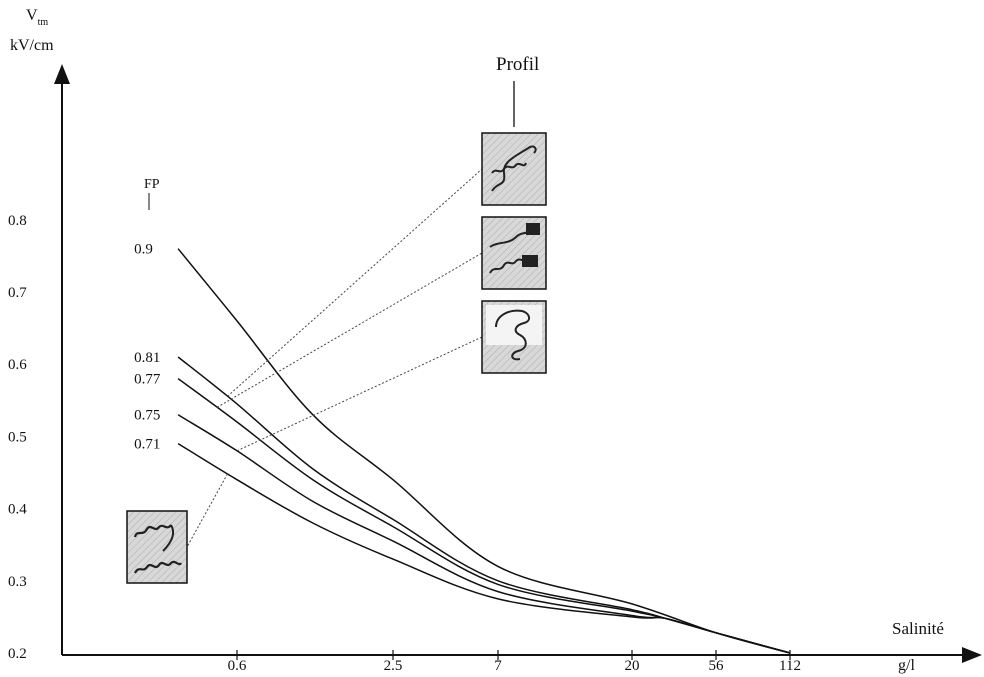 The height and width of the screenshot is (677, 984). Describe the element at coordinates (17, 221) in the screenshot. I see `y-tick-label: 0.8` at that location.